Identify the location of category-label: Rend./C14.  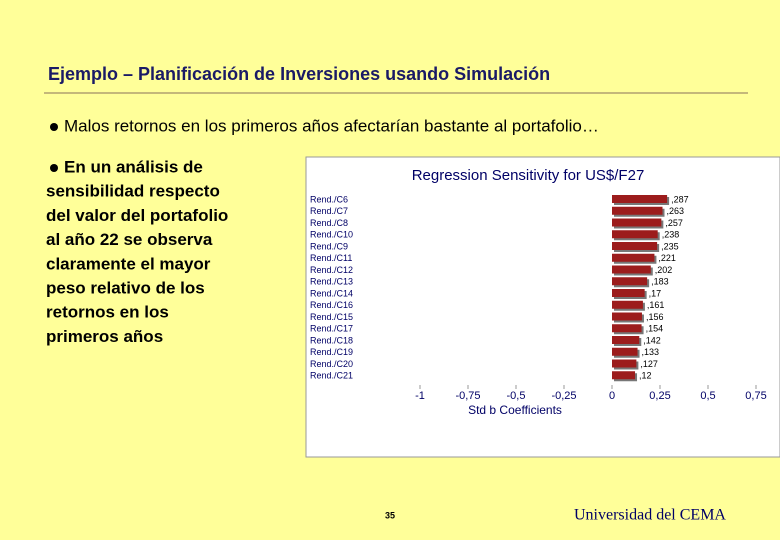
(331, 293).